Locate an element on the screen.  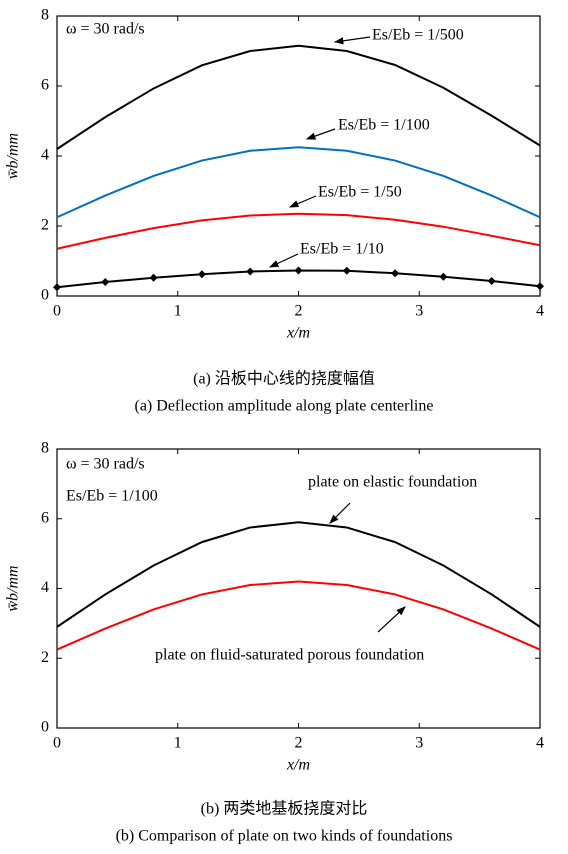
series-label: plate on elastic foundation is located at coordinates (392, 482).